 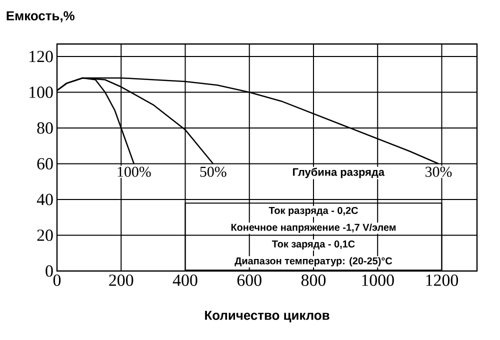 What do you see at coordinates (313, 261) in the screenshot?
I see `annotation: Диапазон температур: (20-25)°C` at bounding box center [313, 261].